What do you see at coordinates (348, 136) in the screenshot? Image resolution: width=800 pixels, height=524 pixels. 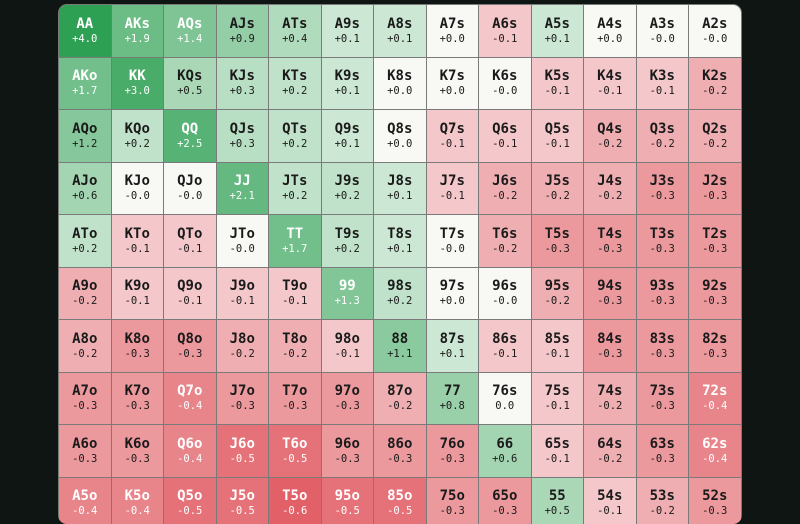 I see `hand-cell-q9s: Q9s+0.1` at bounding box center [348, 136].